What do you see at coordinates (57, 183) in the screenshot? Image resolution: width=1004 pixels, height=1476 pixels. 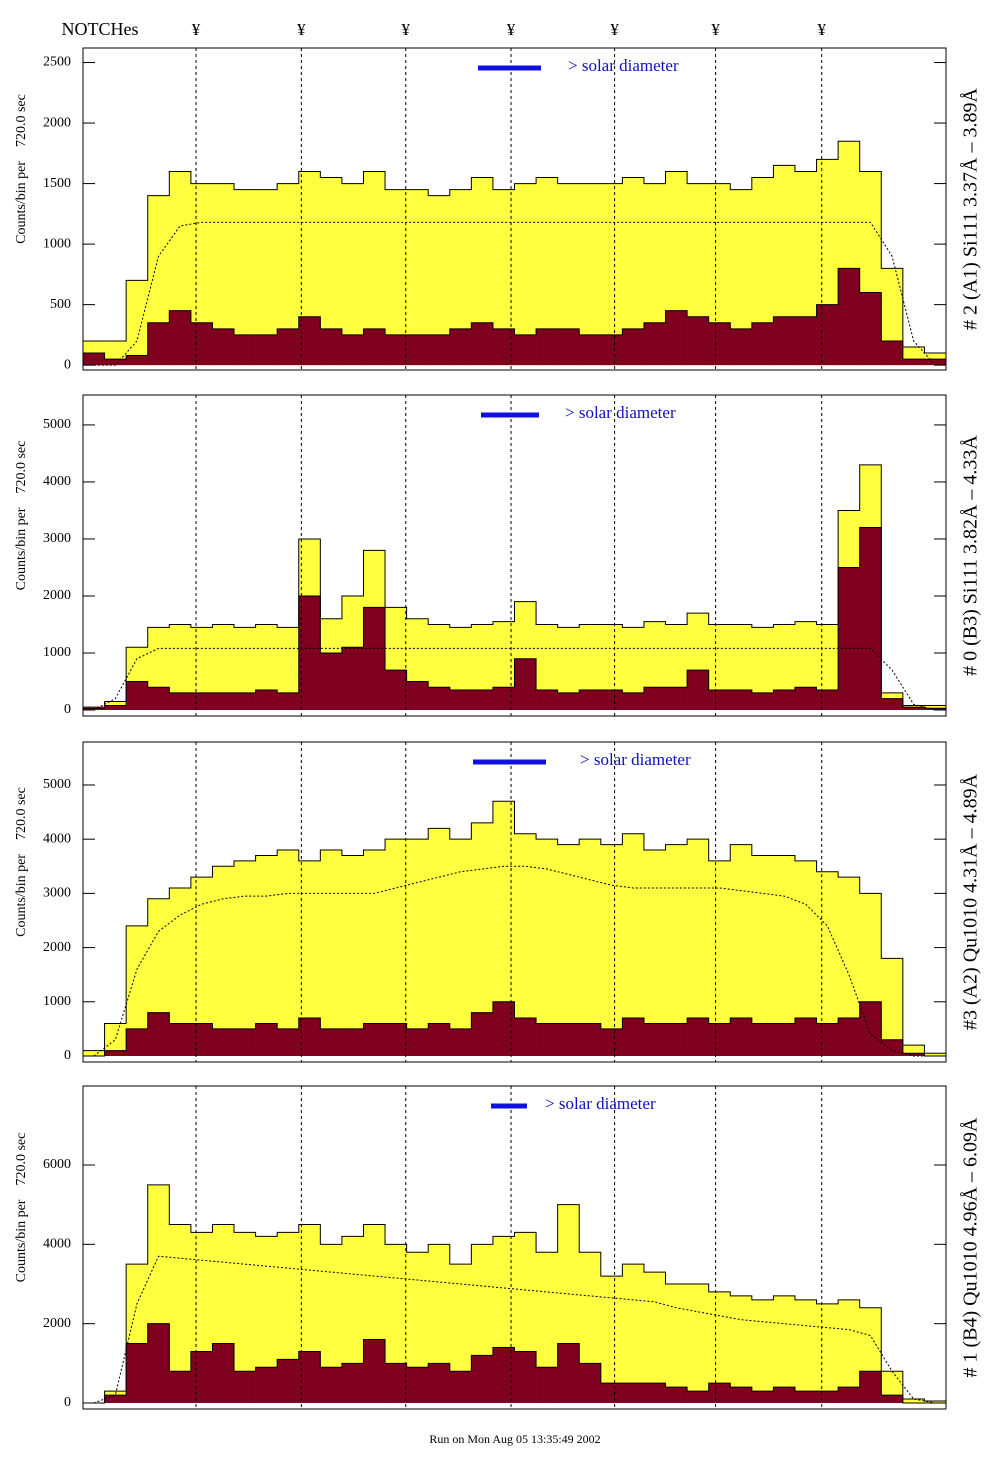 I see `y-tick-label: 1500` at bounding box center [57, 183].